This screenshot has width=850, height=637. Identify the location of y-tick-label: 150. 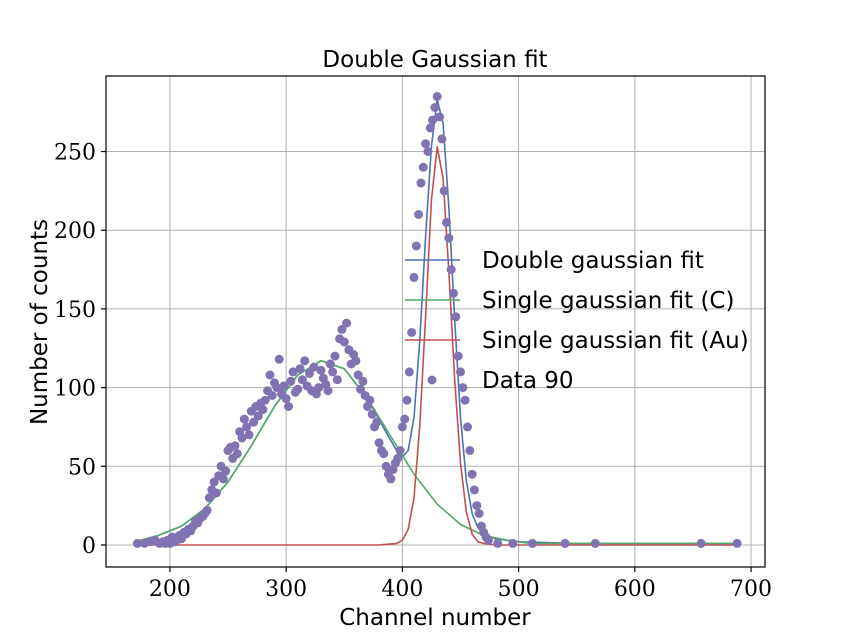
(75, 310).